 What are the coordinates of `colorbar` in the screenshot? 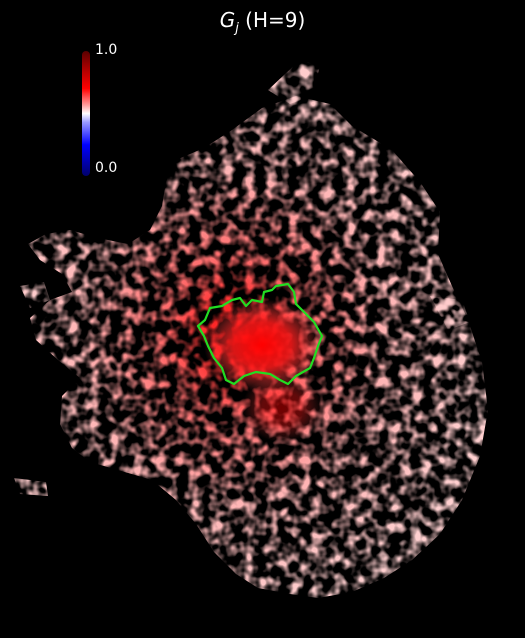 It's located at (86, 113).